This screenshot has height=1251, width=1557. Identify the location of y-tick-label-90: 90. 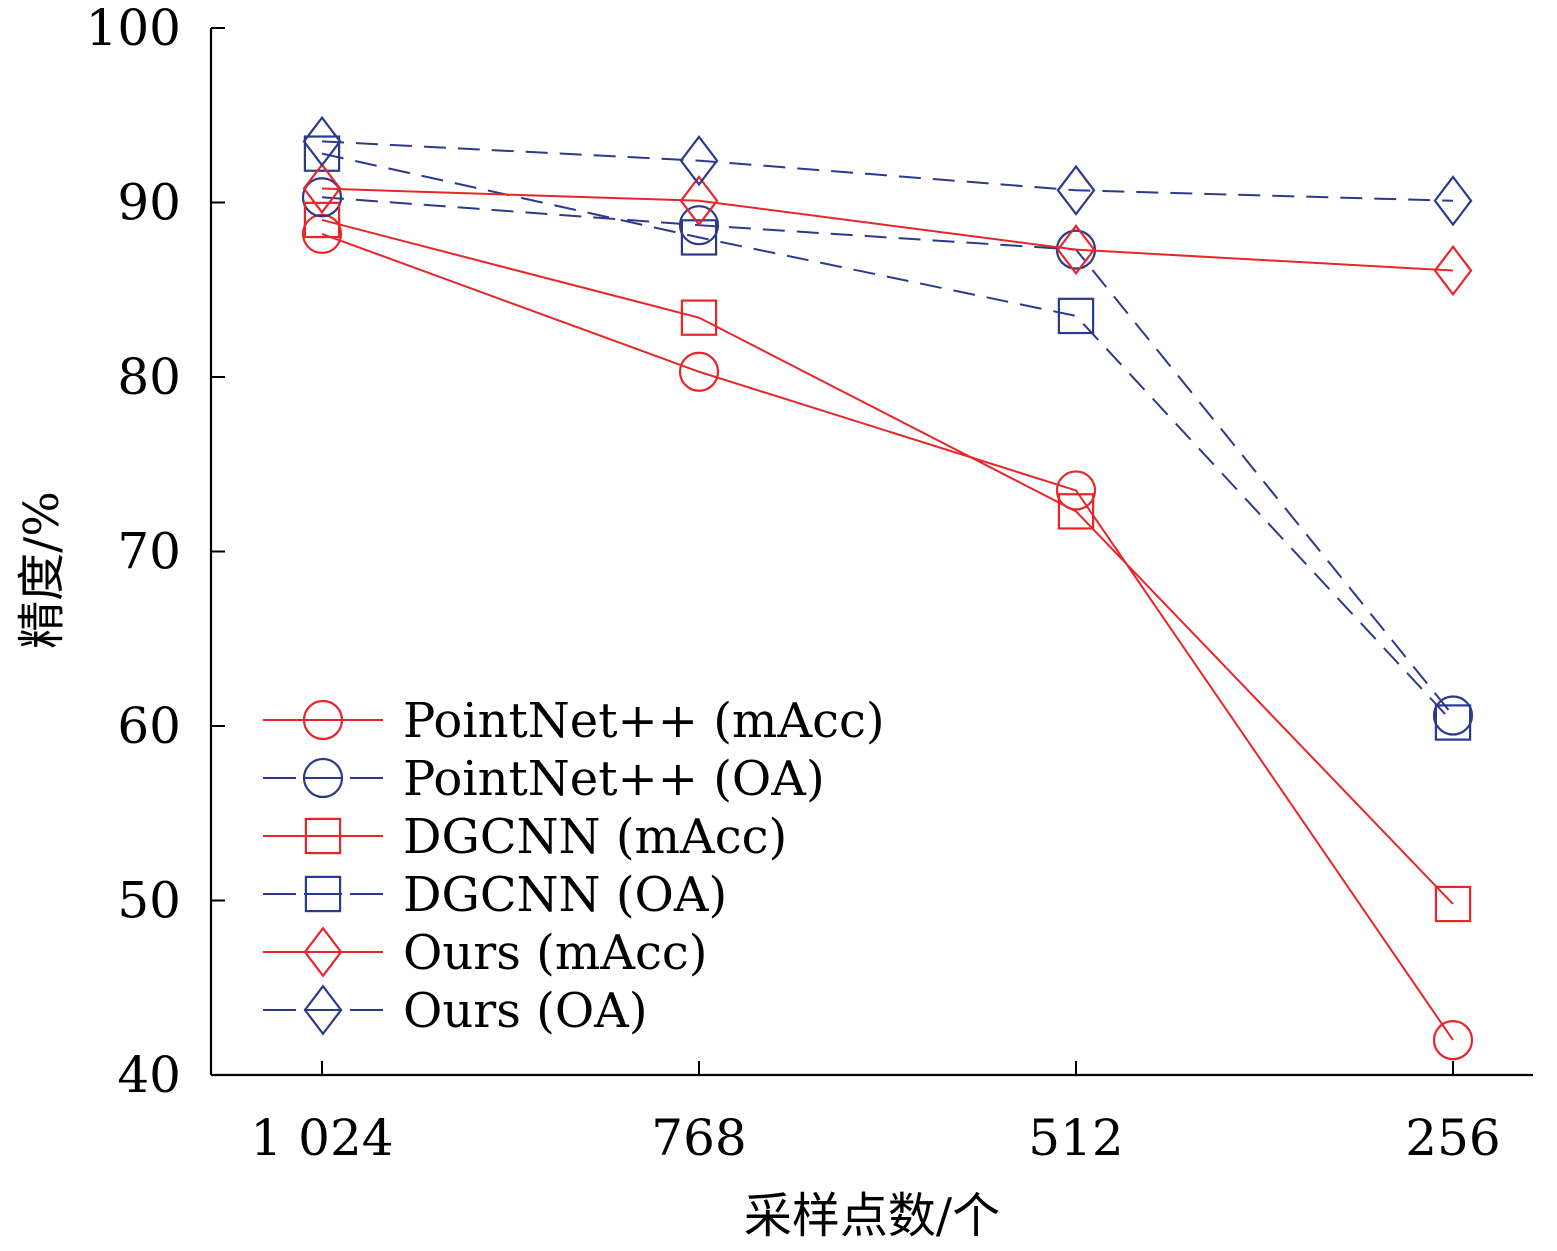
(149, 203).